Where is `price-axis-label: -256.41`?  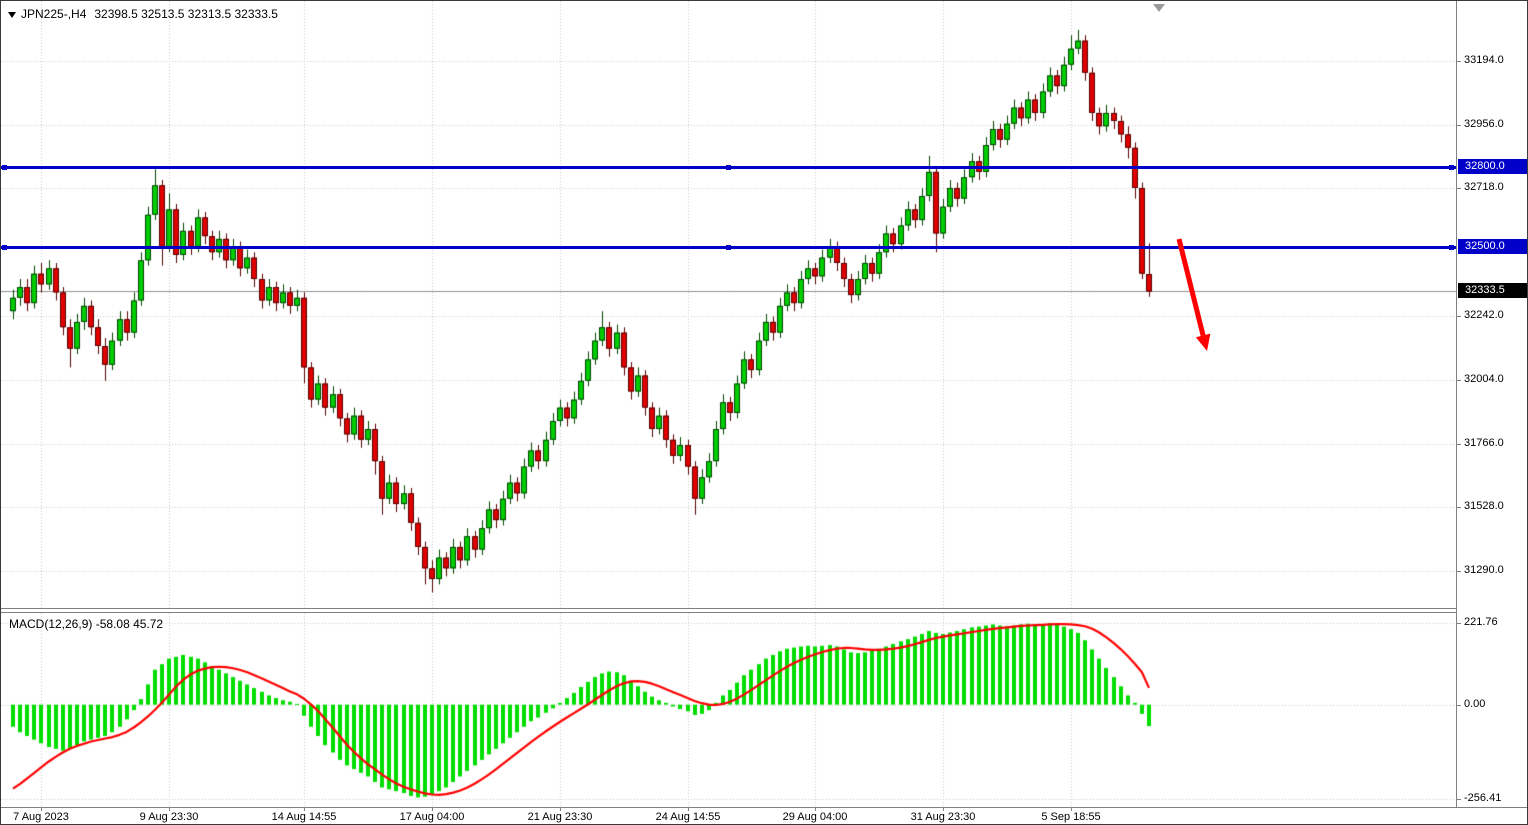
price-axis-label: -256.41 is located at coordinates (1483, 798).